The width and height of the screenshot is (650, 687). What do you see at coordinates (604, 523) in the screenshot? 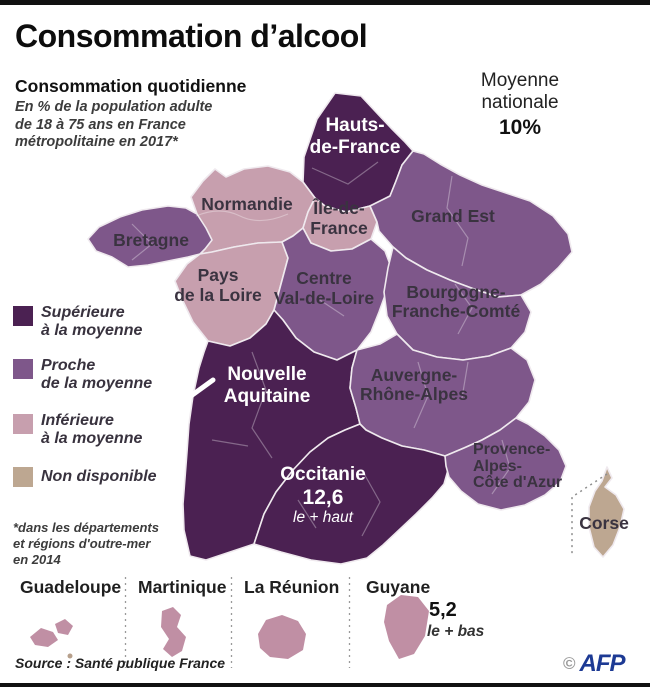
I see `region-label-corse: Corse` at bounding box center [604, 523].